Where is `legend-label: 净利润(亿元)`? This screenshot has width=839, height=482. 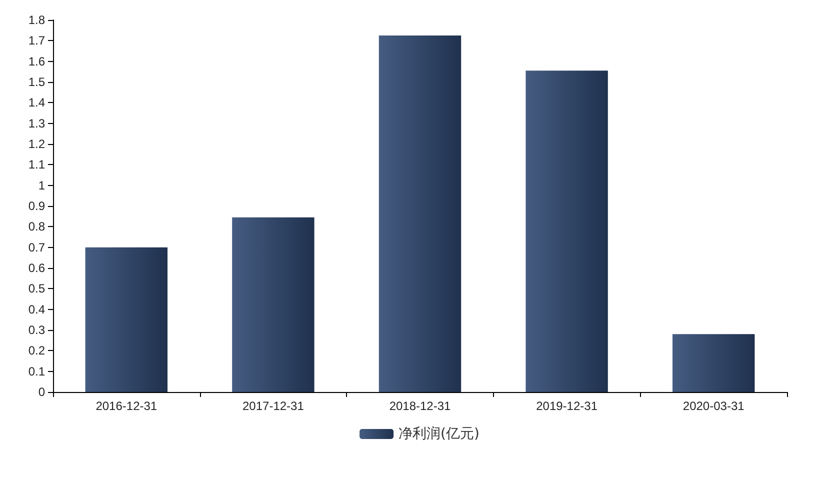 legend-label: 净利润(亿元) is located at coordinates (439, 434).